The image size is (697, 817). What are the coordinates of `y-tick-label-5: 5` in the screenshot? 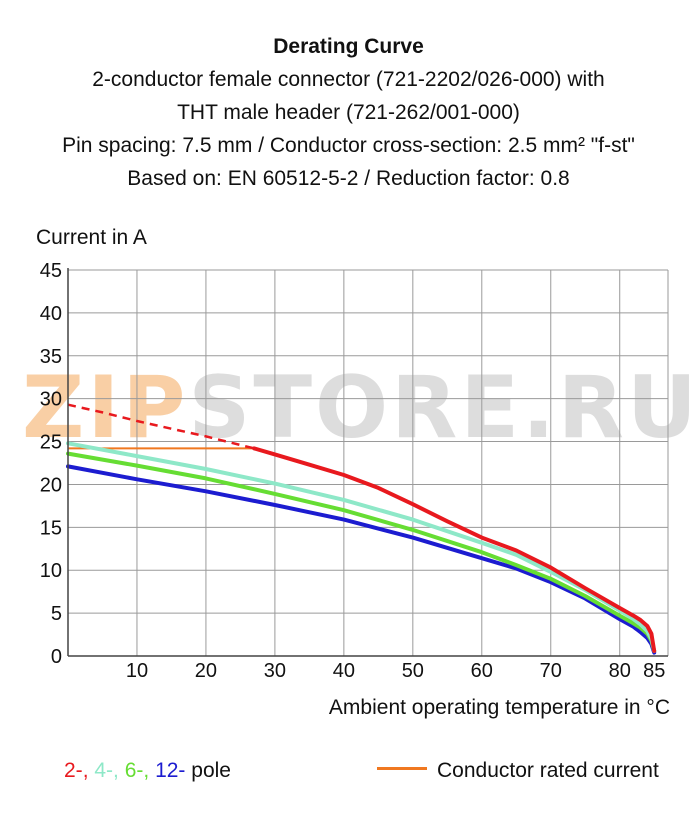 It's located at (56, 614).